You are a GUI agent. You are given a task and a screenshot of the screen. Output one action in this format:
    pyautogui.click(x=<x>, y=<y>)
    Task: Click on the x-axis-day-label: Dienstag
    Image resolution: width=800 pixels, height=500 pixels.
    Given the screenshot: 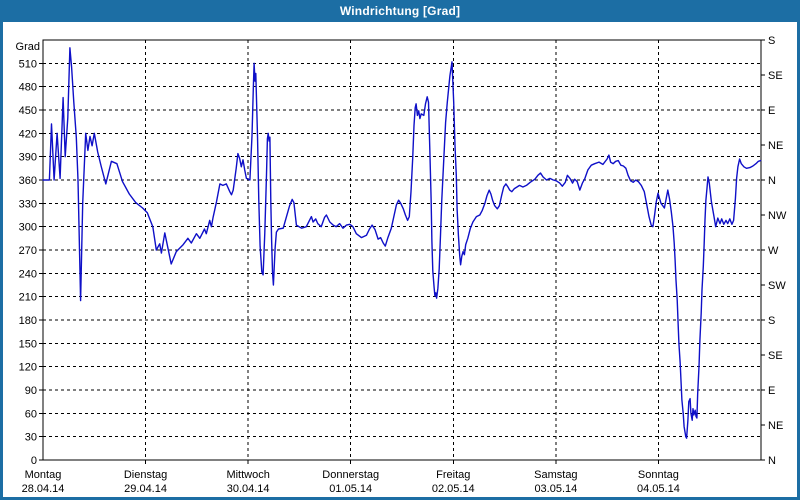 What is the action you would take?
    pyautogui.click(x=145, y=475)
    